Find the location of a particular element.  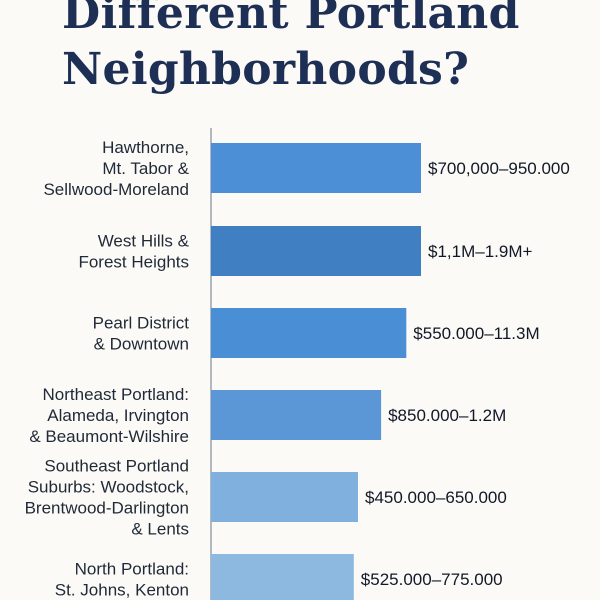

value-label-3: $550.000–11.3M is located at coordinates (476, 333).